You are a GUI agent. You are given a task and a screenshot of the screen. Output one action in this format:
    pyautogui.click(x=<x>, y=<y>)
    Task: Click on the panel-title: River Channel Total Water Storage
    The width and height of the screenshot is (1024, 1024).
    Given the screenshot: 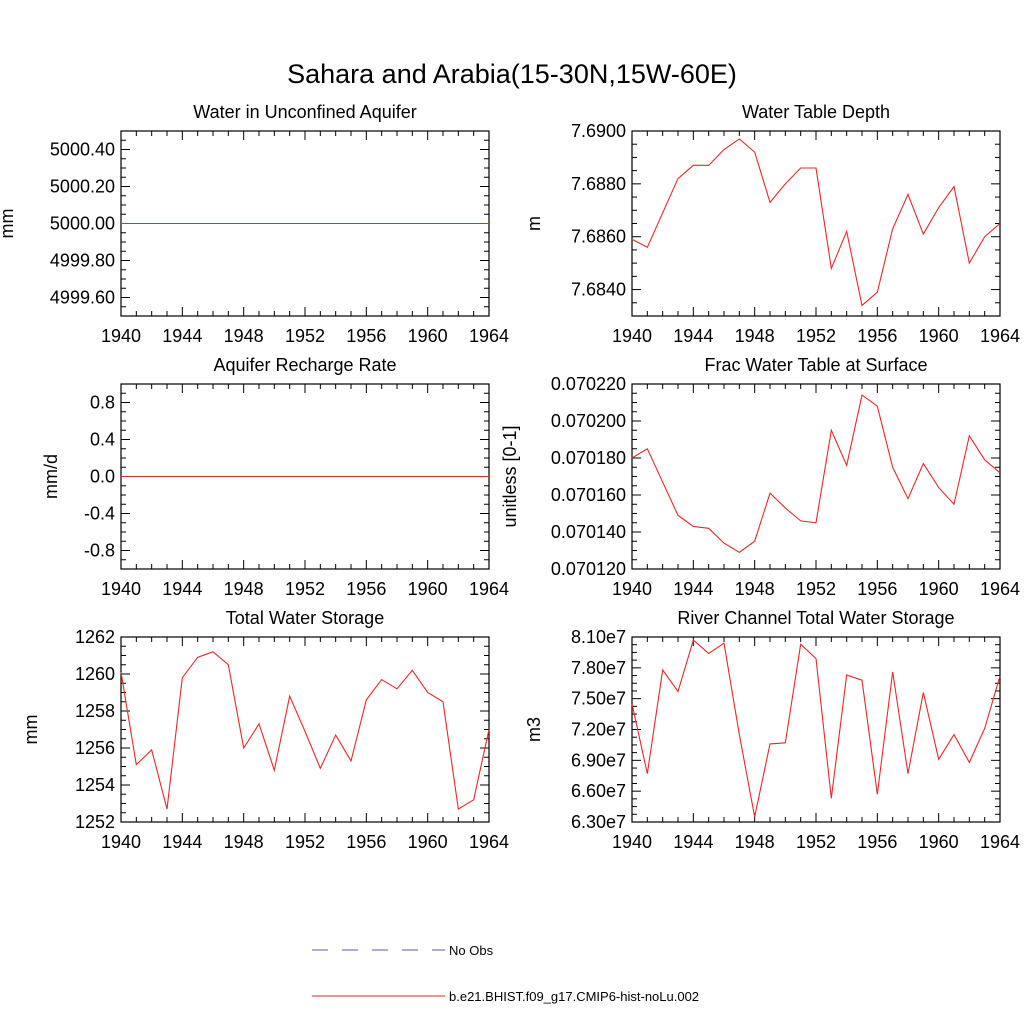 What is the action you would take?
    pyautogui.click(x=815, y=618)
    